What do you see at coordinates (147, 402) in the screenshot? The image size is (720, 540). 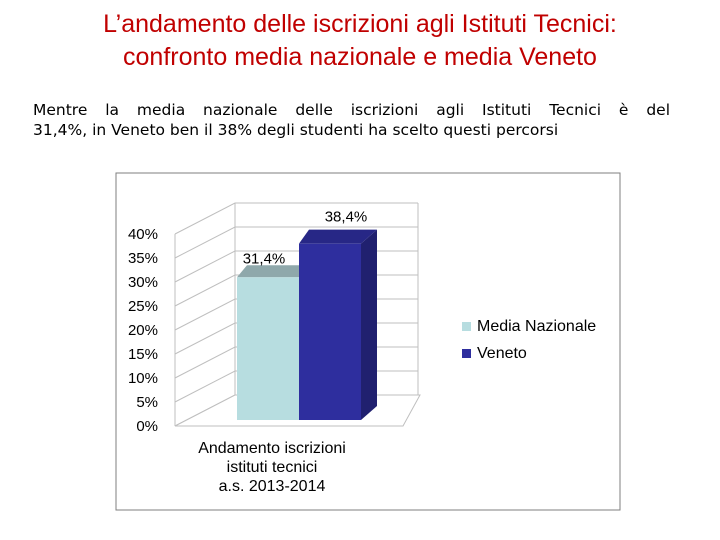 I see `y-tick-label: 5%` at bounding box center [147, 402].